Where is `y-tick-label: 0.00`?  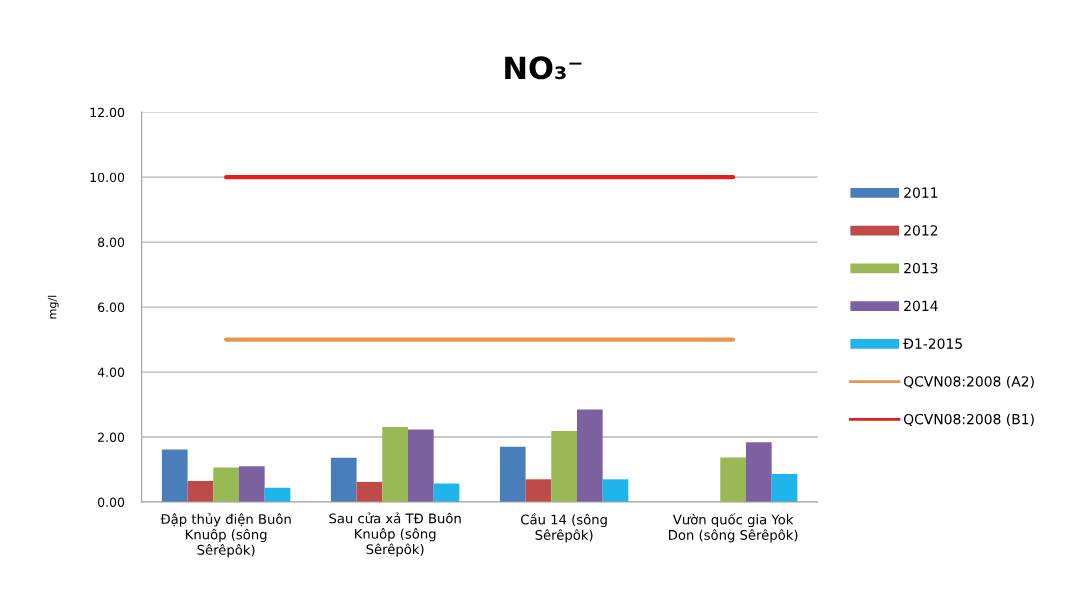 y-tick-label: 0.00 is located at coordinates (111, 502).